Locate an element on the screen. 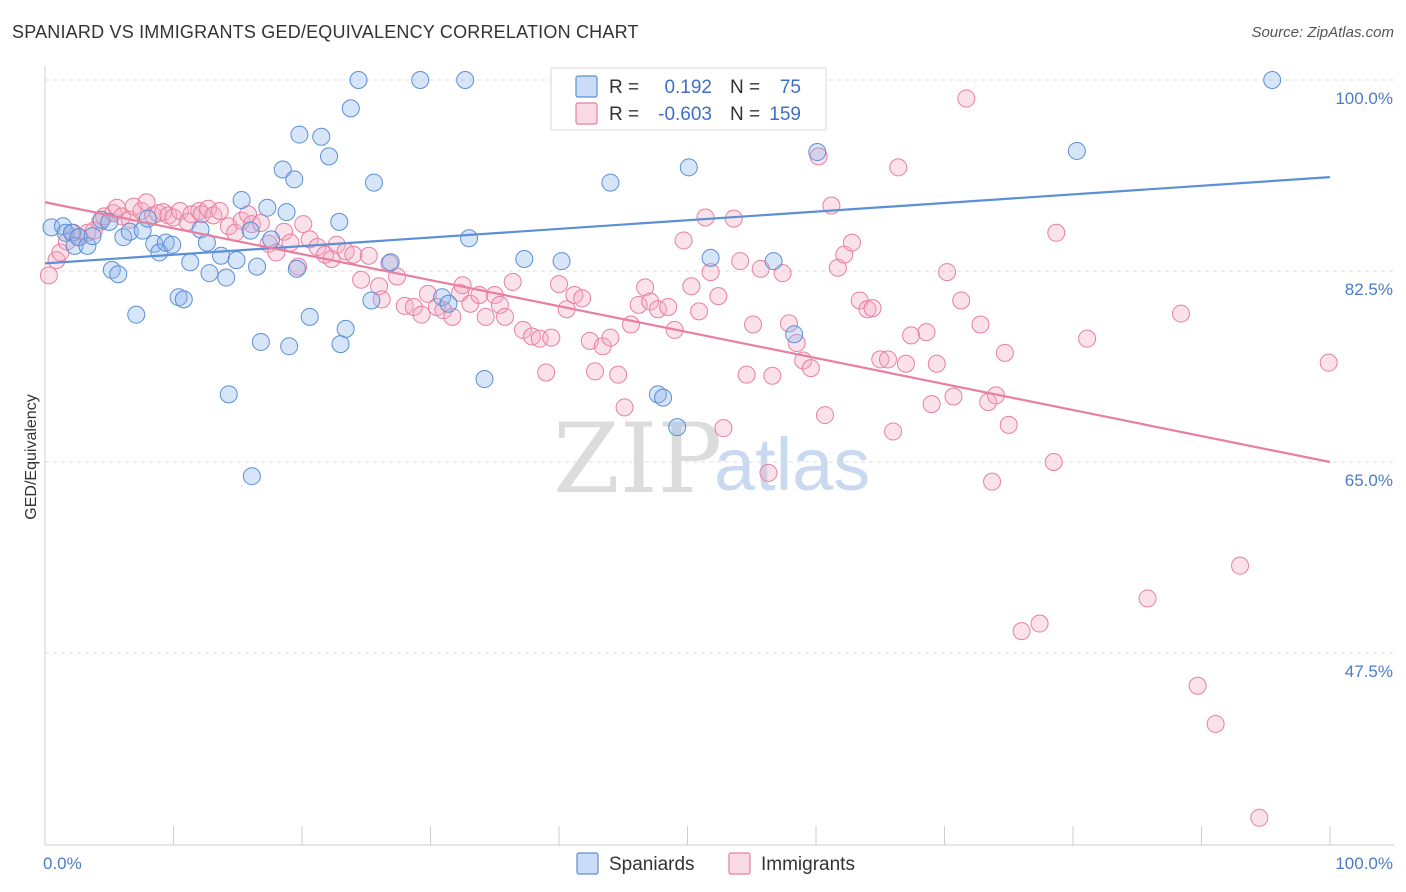  watermark-zip: ZIP is located at coordinates (637, 459).